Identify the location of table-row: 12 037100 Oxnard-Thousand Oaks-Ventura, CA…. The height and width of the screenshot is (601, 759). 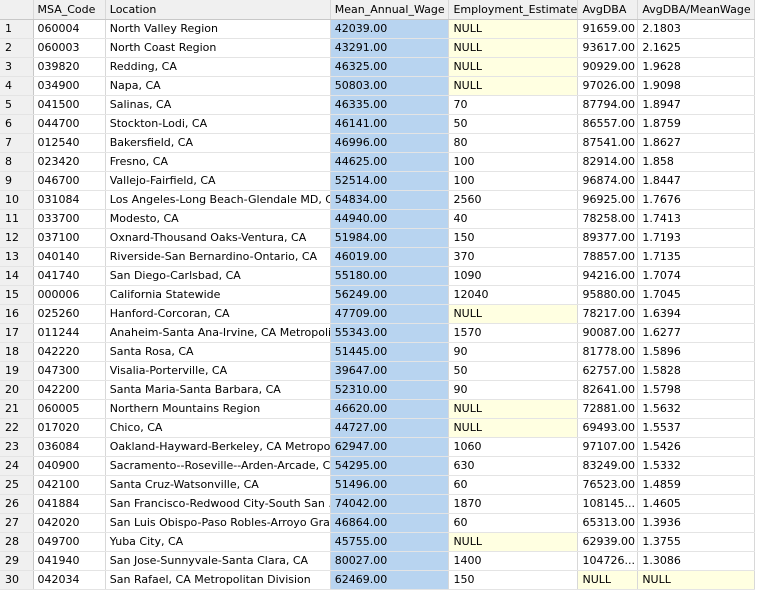
(377, 238).